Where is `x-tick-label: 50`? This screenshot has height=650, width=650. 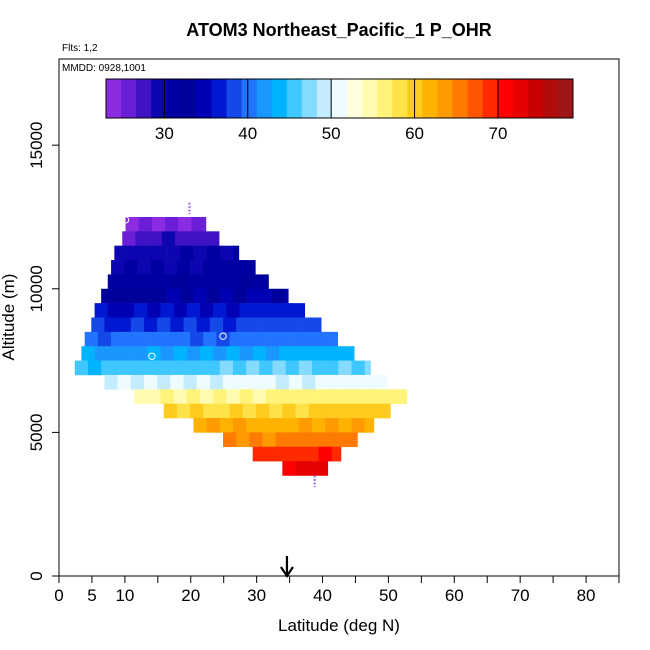
x-tick-label: 50 is located at coordinates (388, 595).